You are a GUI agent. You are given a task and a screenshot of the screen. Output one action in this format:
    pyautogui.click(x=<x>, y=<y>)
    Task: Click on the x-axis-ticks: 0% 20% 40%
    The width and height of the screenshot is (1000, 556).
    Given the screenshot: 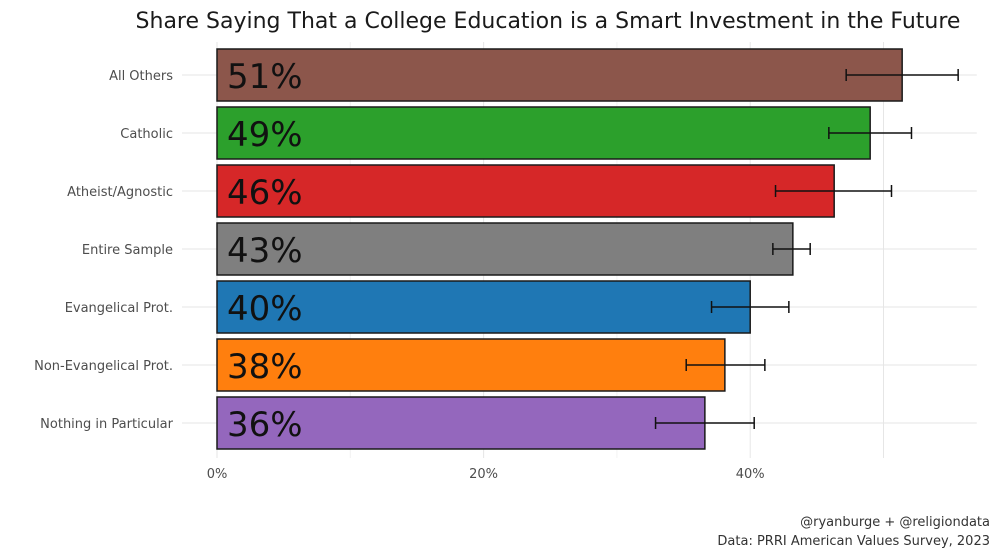 What is the action you would take?
    pyautogui.click(x=486, y=474)
    